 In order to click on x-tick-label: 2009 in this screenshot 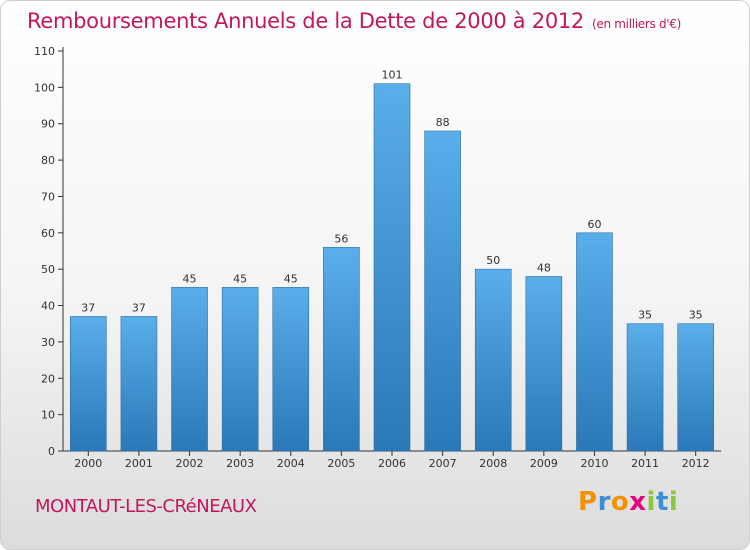, I will do `click(544, 463)`.